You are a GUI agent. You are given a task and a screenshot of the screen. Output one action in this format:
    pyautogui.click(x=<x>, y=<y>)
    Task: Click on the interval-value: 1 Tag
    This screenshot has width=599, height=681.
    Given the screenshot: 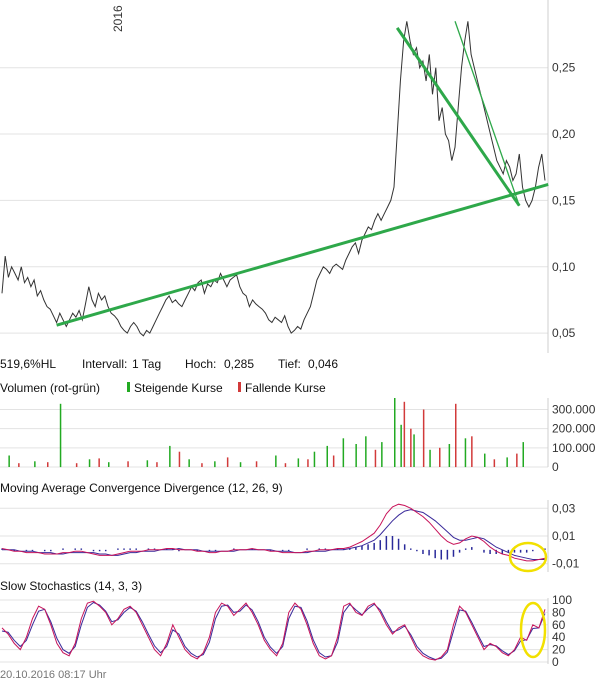 What is the action you would take?
    pyautogui.click(x=146, y=364)
    